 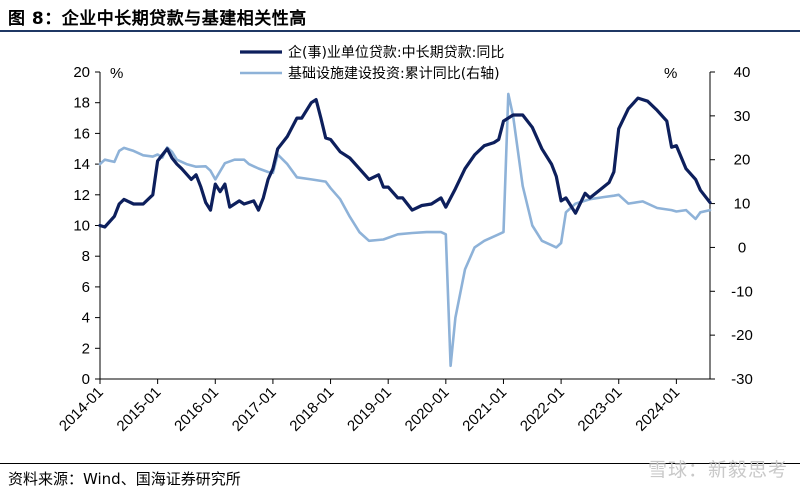 I want to click on left-tick-label: 10, so click(x=81, y=226).